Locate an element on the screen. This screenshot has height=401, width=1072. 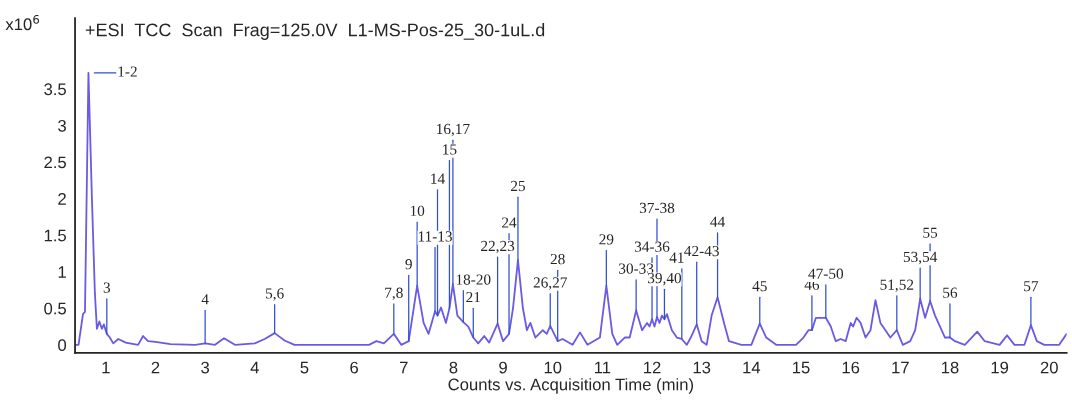
annotation: 55 is located at coordinates (930, 232).